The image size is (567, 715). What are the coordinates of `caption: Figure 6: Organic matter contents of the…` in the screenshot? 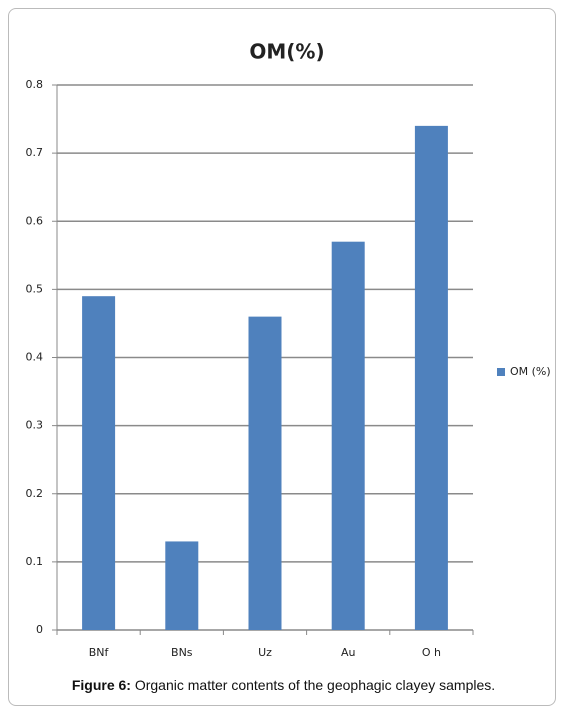 It's located at (283, 685).